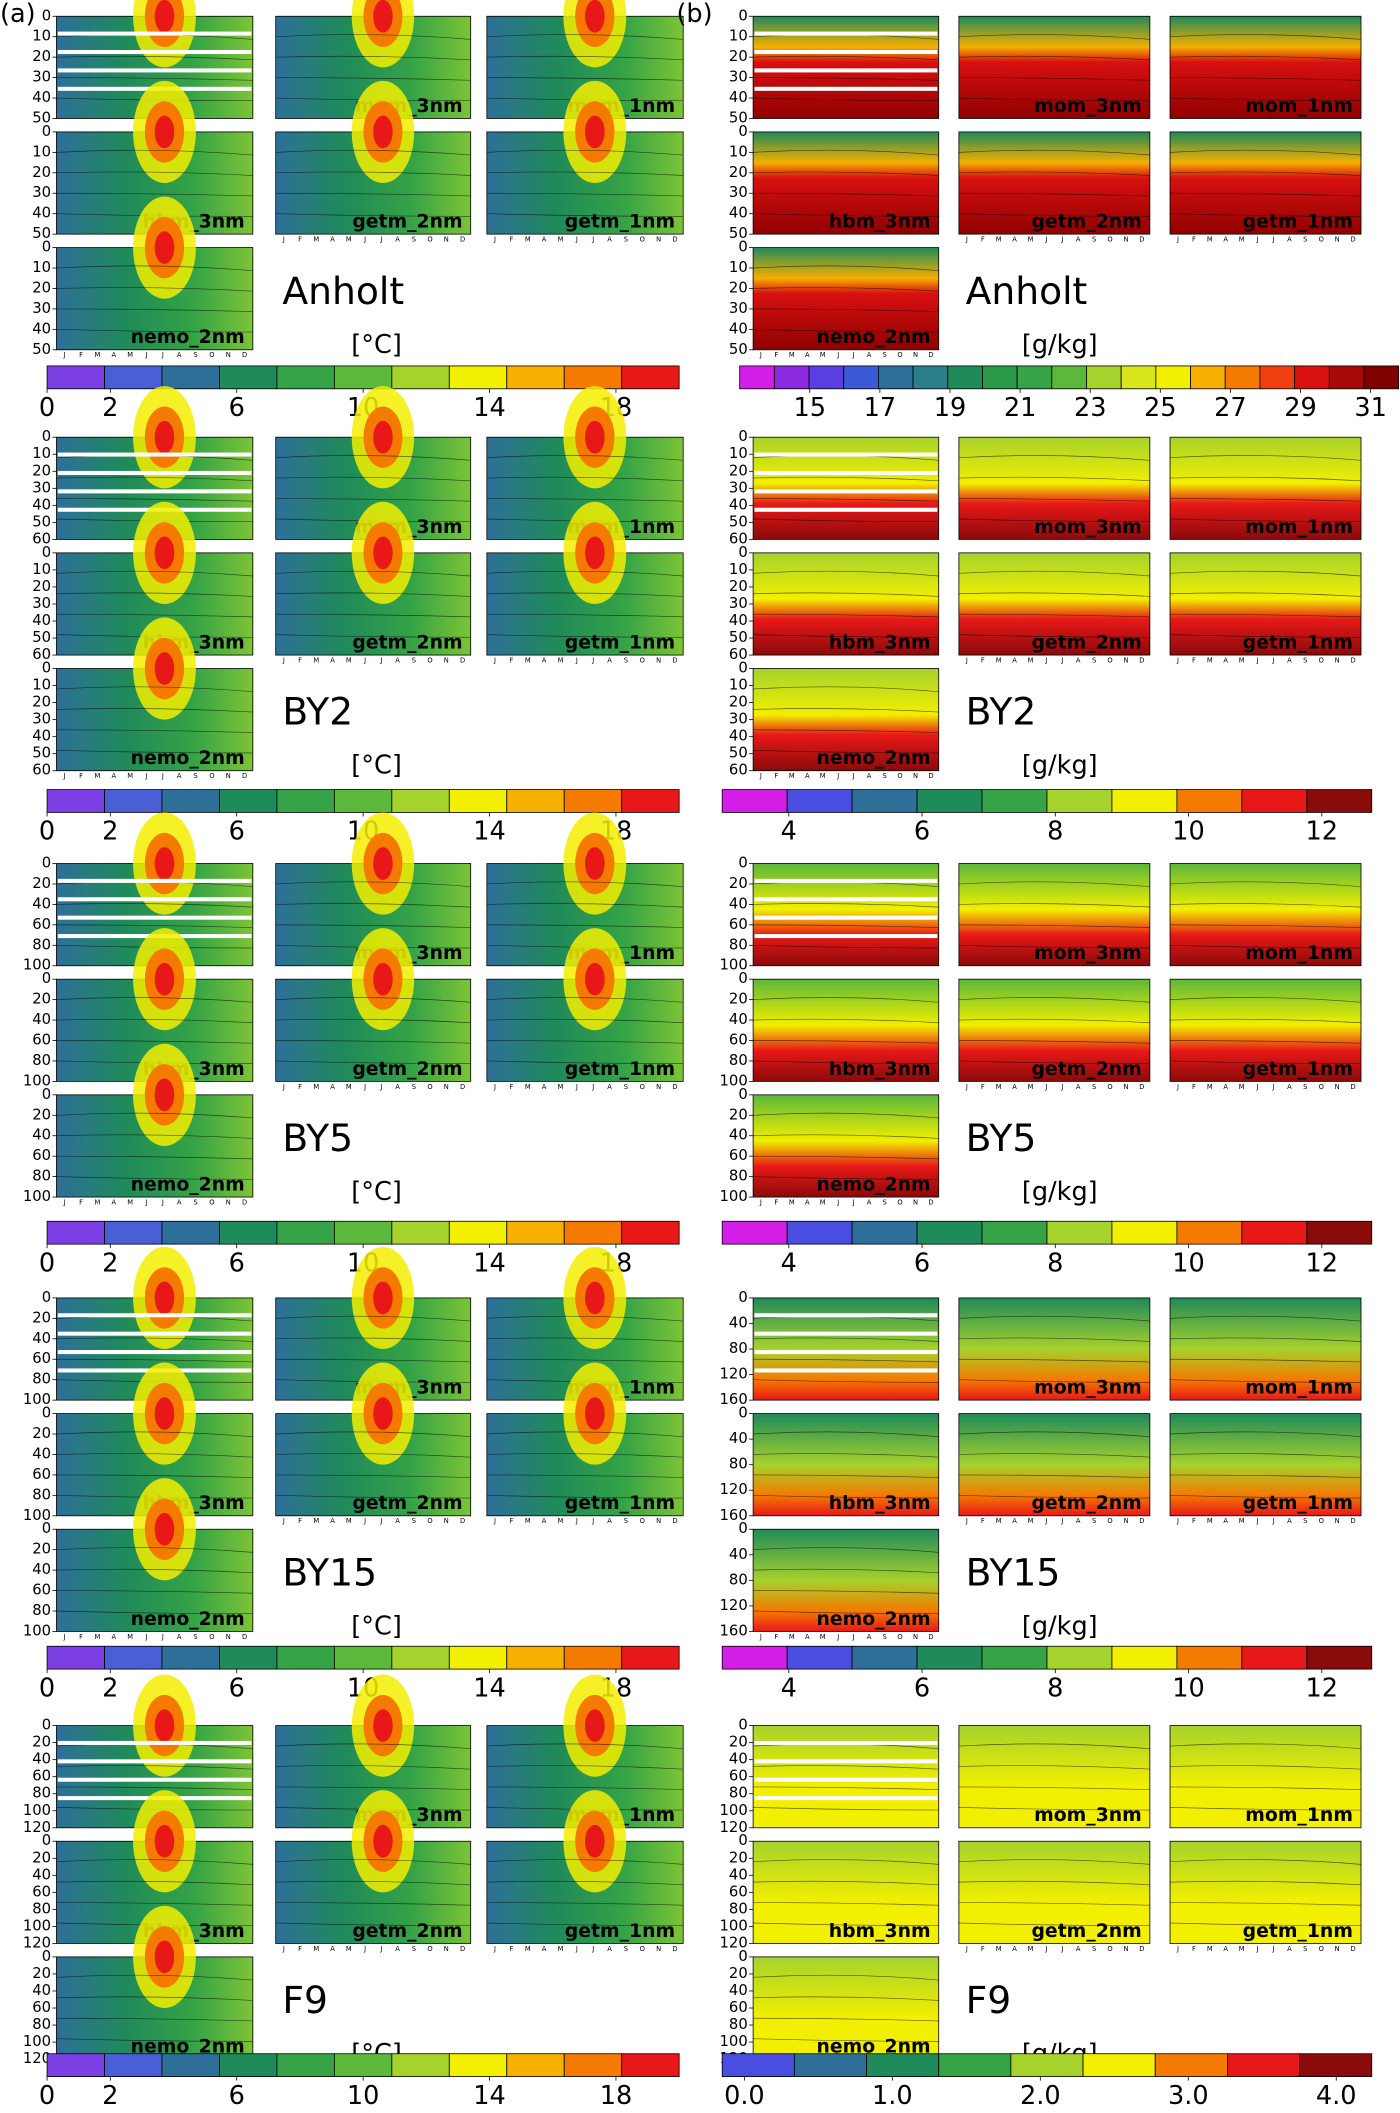  I want to click on depth-tick-label: 20, so click(738, 586).